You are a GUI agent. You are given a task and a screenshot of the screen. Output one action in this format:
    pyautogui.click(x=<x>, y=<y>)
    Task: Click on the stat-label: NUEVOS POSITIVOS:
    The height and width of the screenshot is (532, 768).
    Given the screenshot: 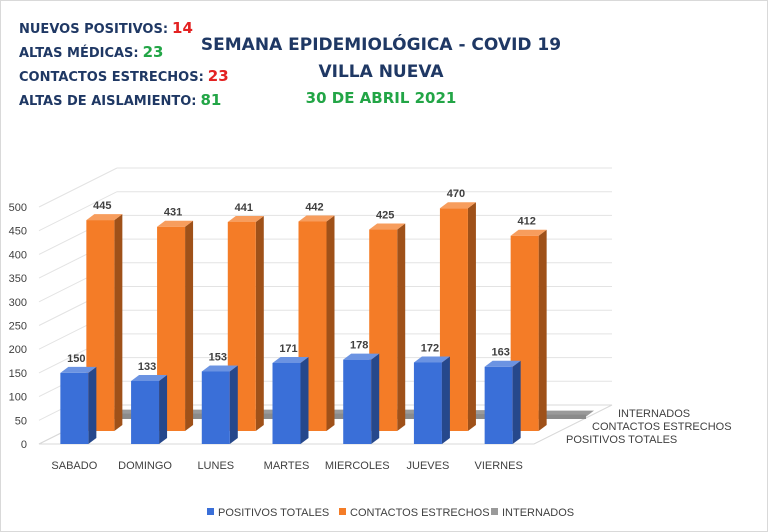 What is the action you would take?
    pyautogui.click(x=94, y=29)
    